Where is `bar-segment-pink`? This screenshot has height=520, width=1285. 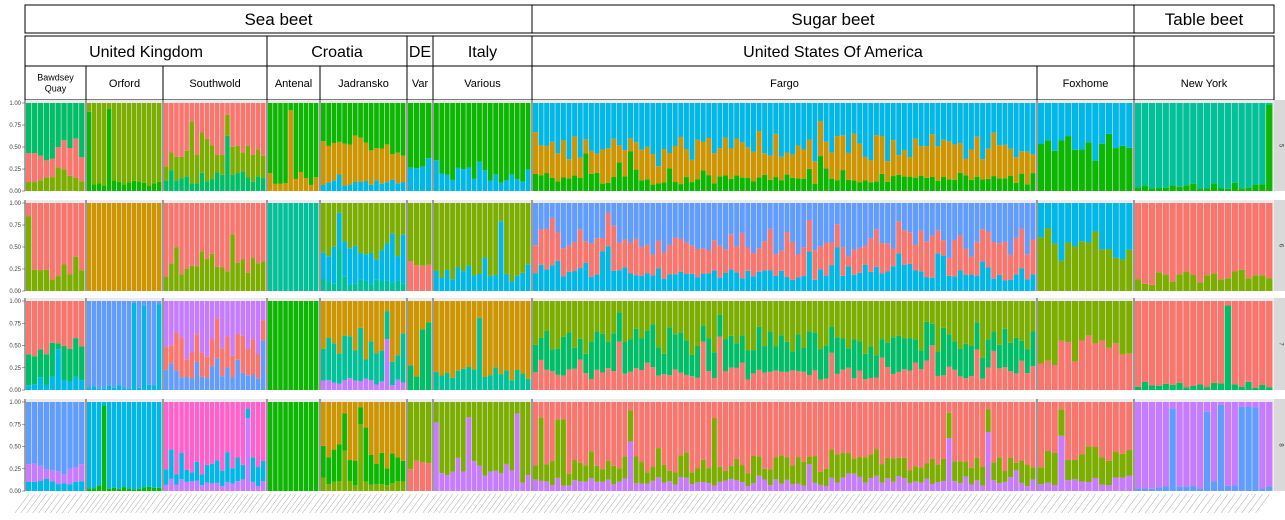
bar-segment-pink is located at coordinates (263, 431).